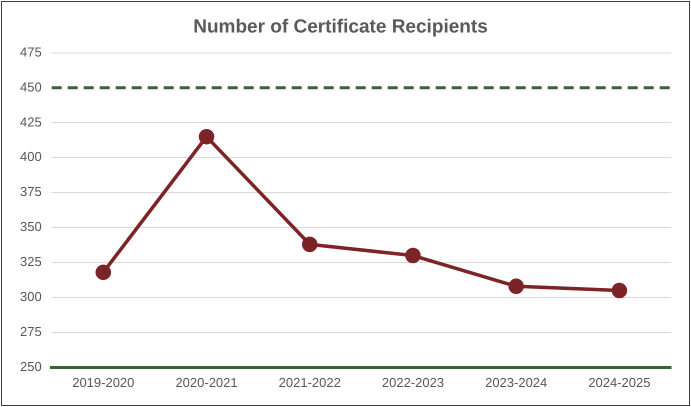 This screenshot has width=691, height=407. Describe the element at coordinates (31, 156) in the screenshot. I see `y-tick-label: 400` at that location.